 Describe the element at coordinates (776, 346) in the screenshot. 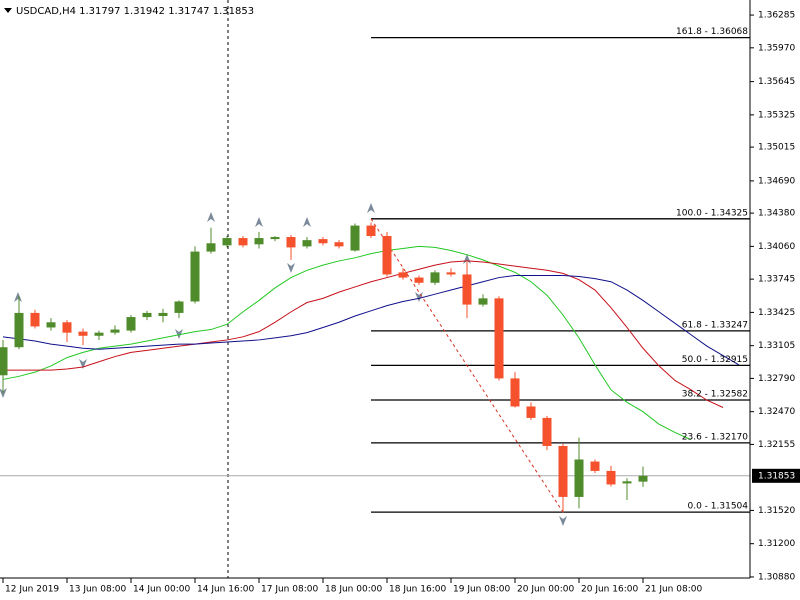

I see `y-tick-label: 1.33105` at that location.